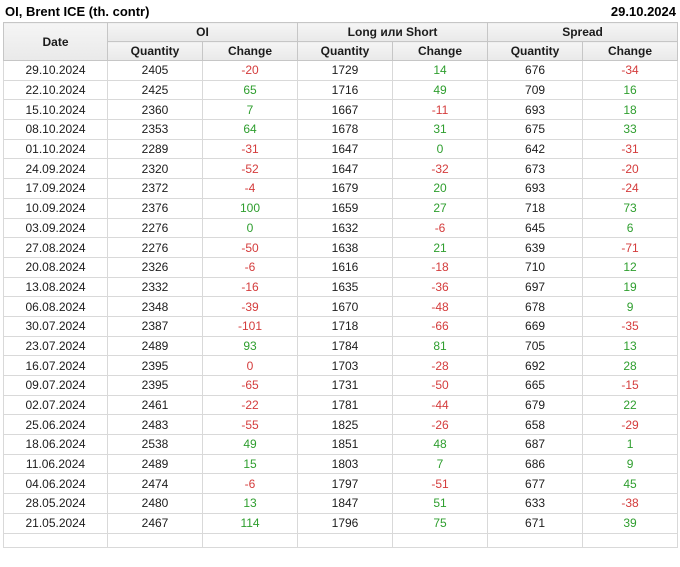 The width and height of the screenshot is (680, 567). Describe the element at coordinates (55, 267) in the screenshot. I see `date-cell: 20.08.2024` at that location.